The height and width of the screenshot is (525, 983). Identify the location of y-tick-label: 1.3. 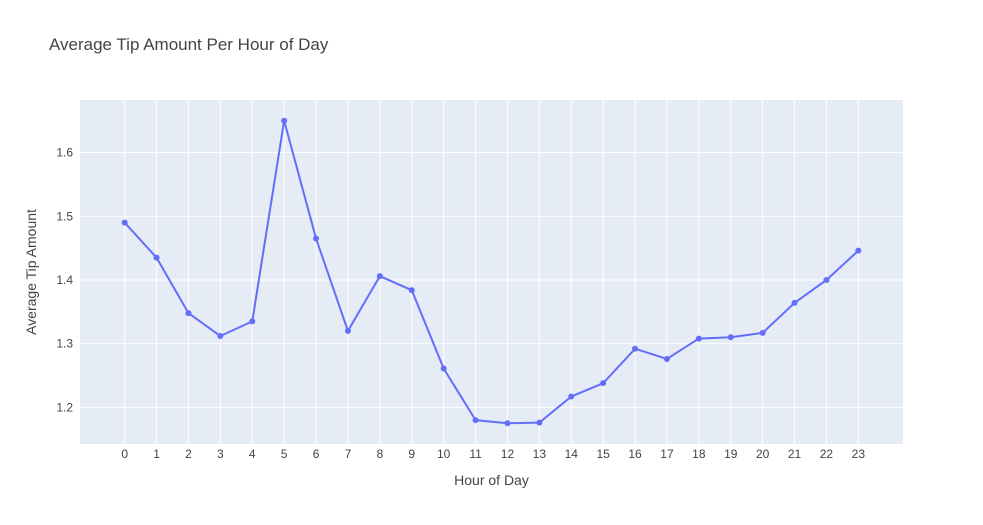
(64, 344).